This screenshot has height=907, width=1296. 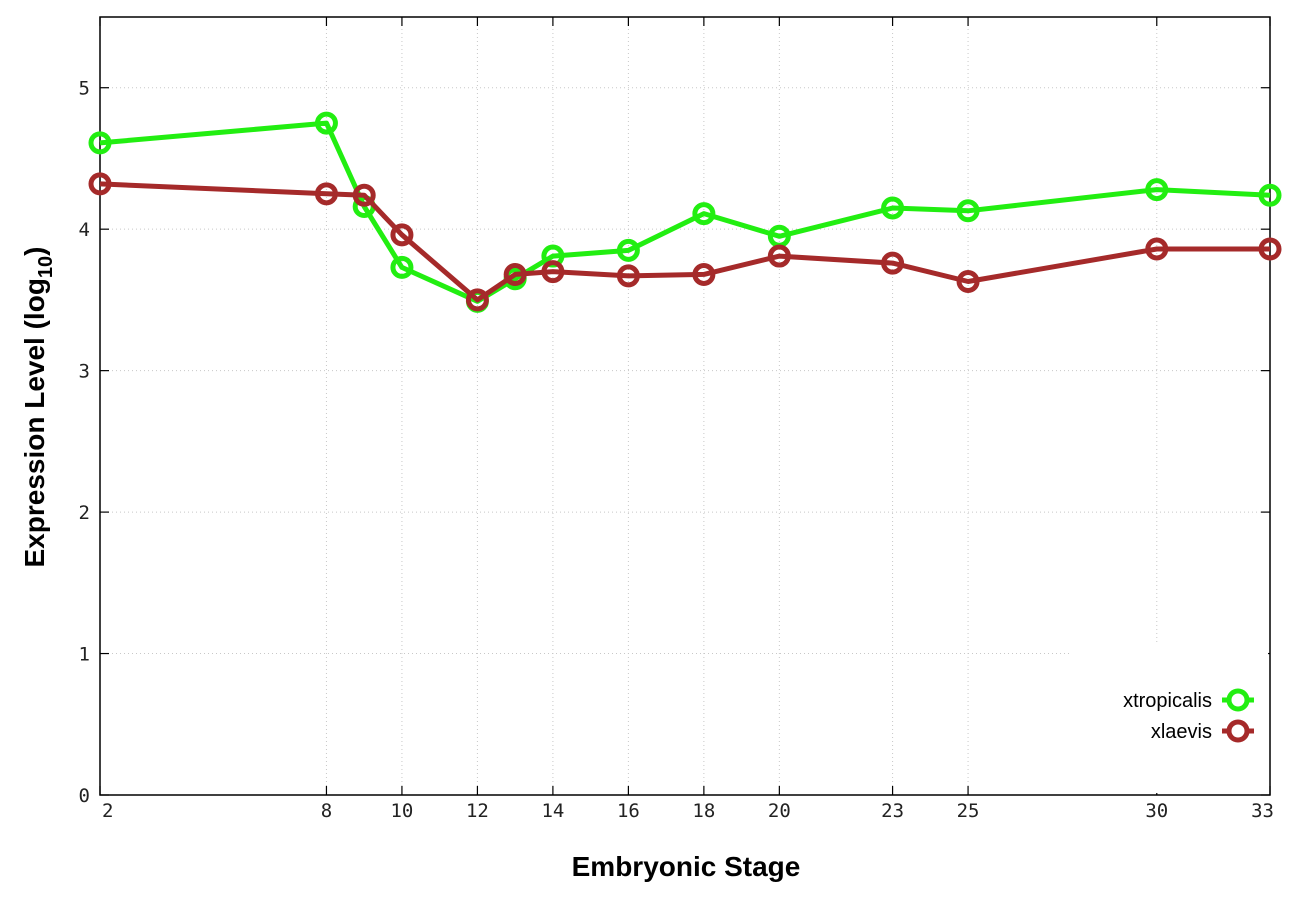 What do you see at coordinates (34, 422) in the screenshot?
I see `y-axis-title-main: Expression Level (log` at bounding box center [34, 422].